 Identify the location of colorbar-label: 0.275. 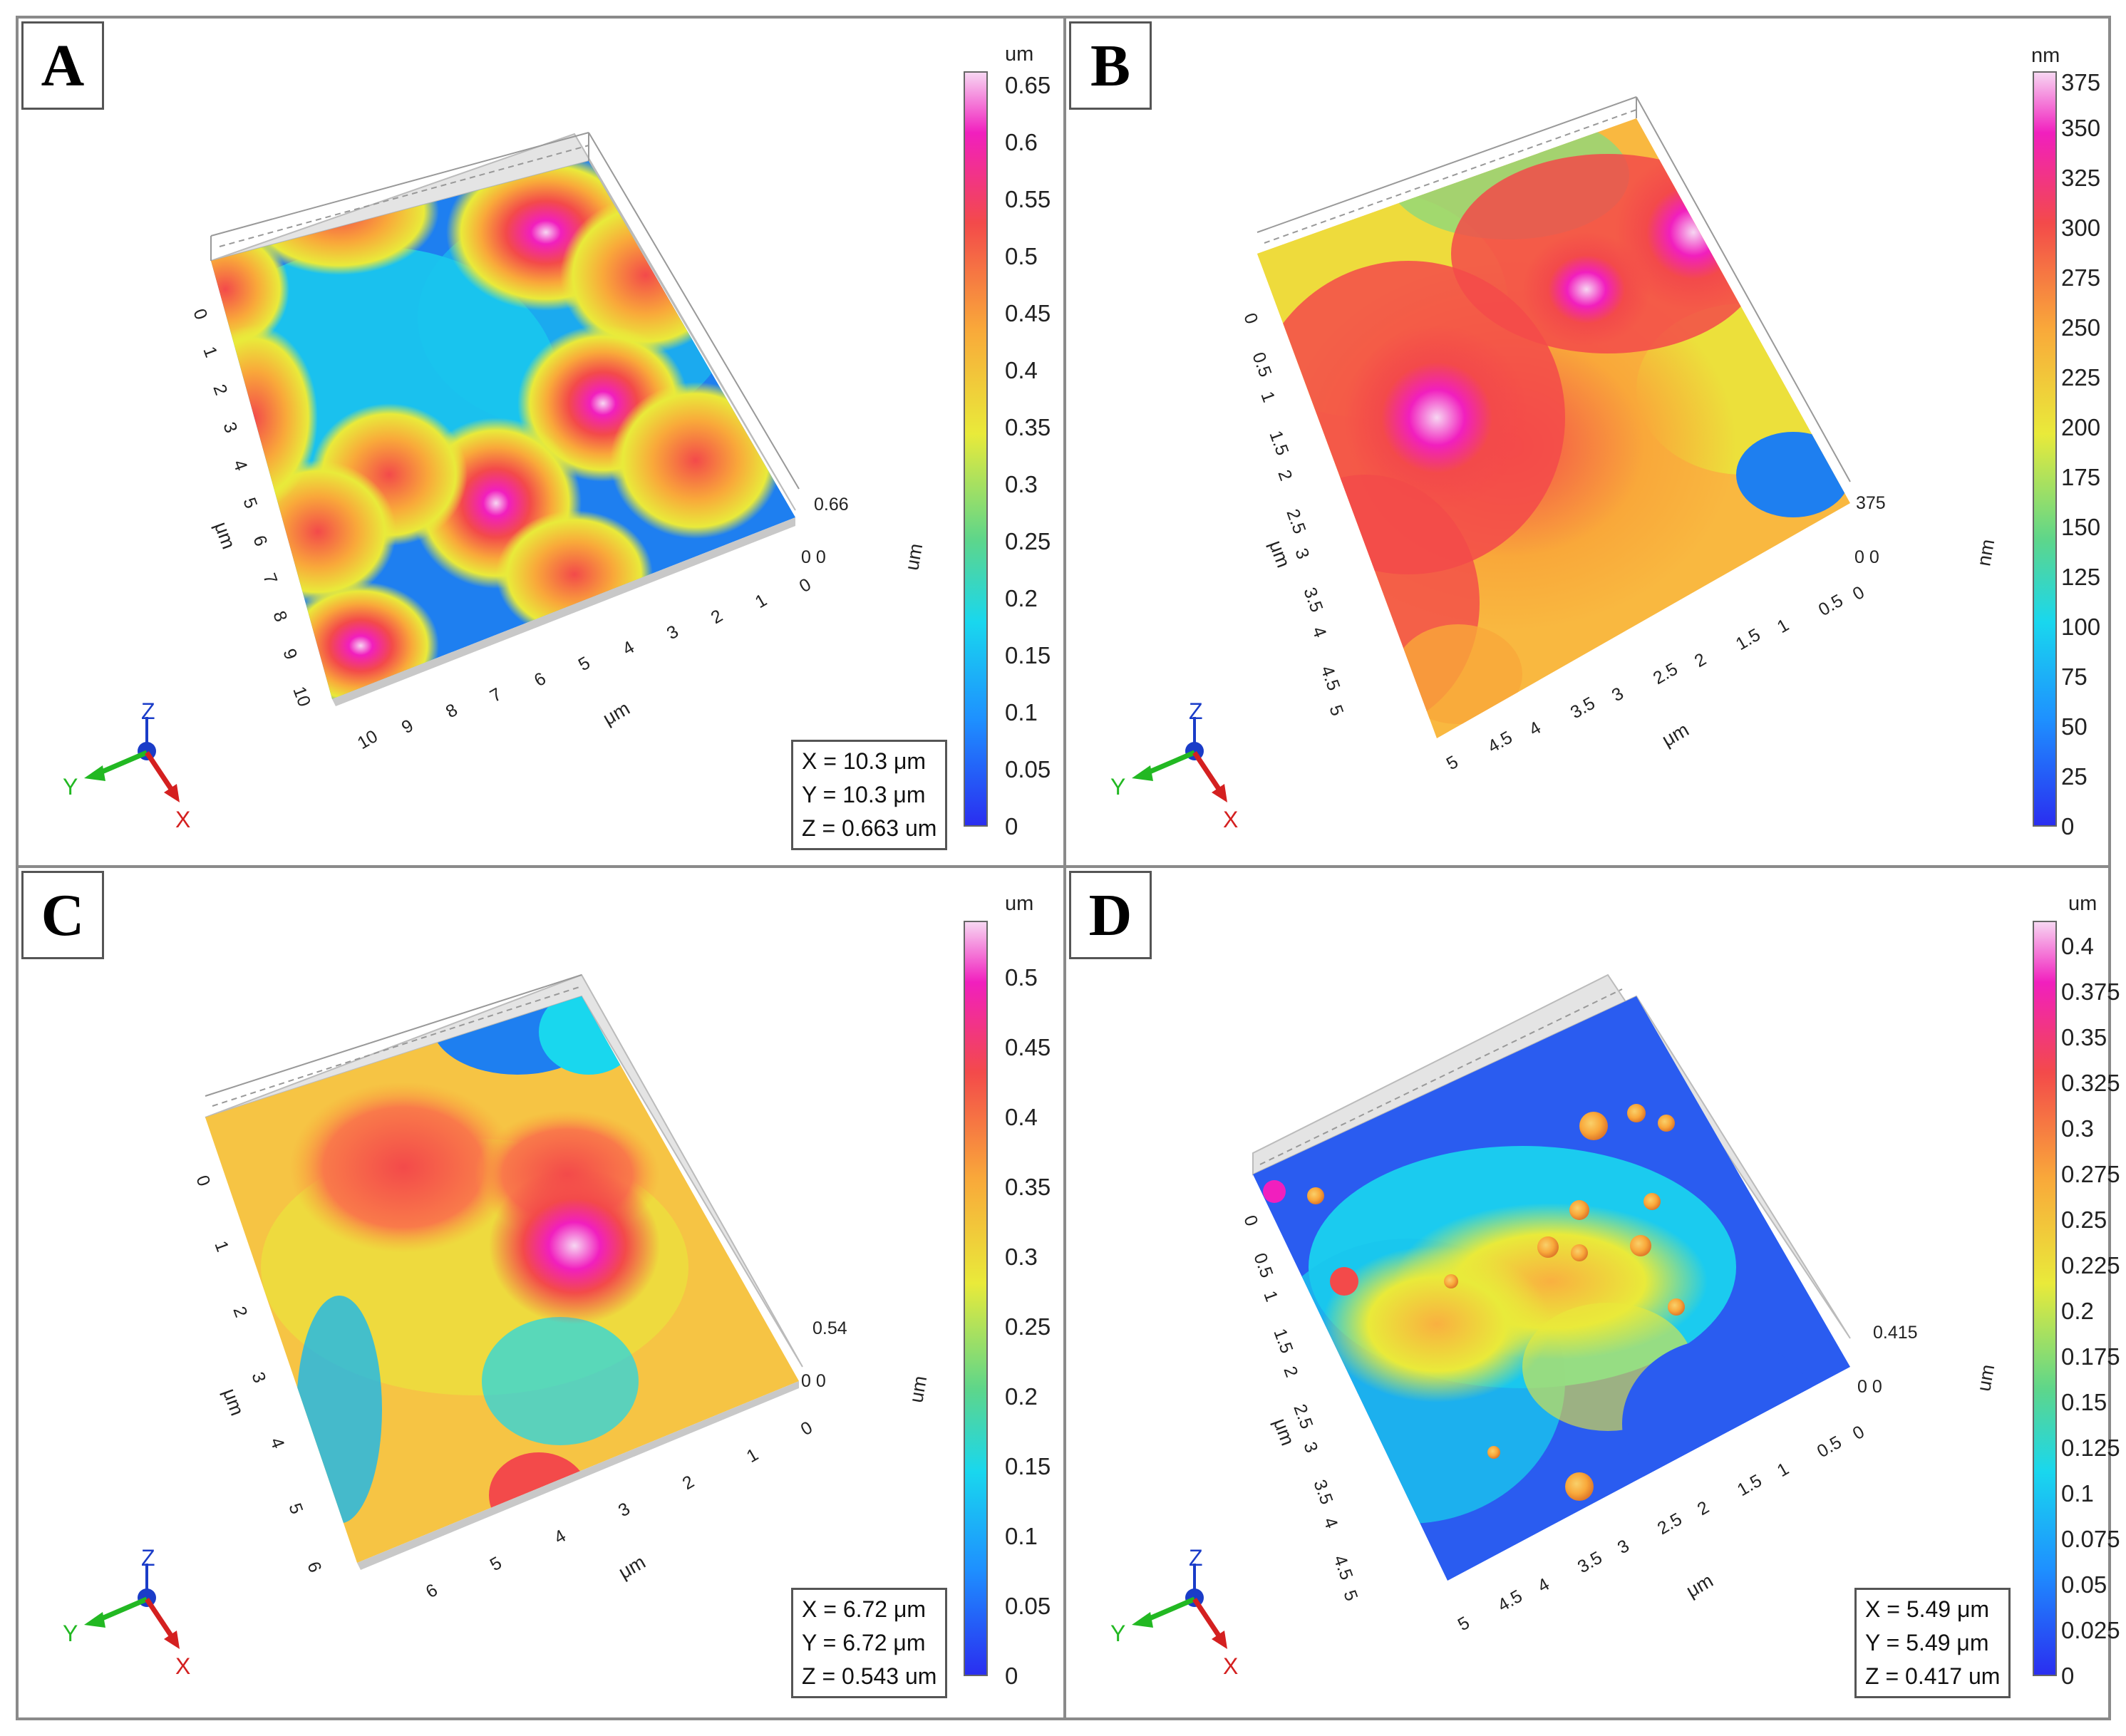
(2090, 1174).